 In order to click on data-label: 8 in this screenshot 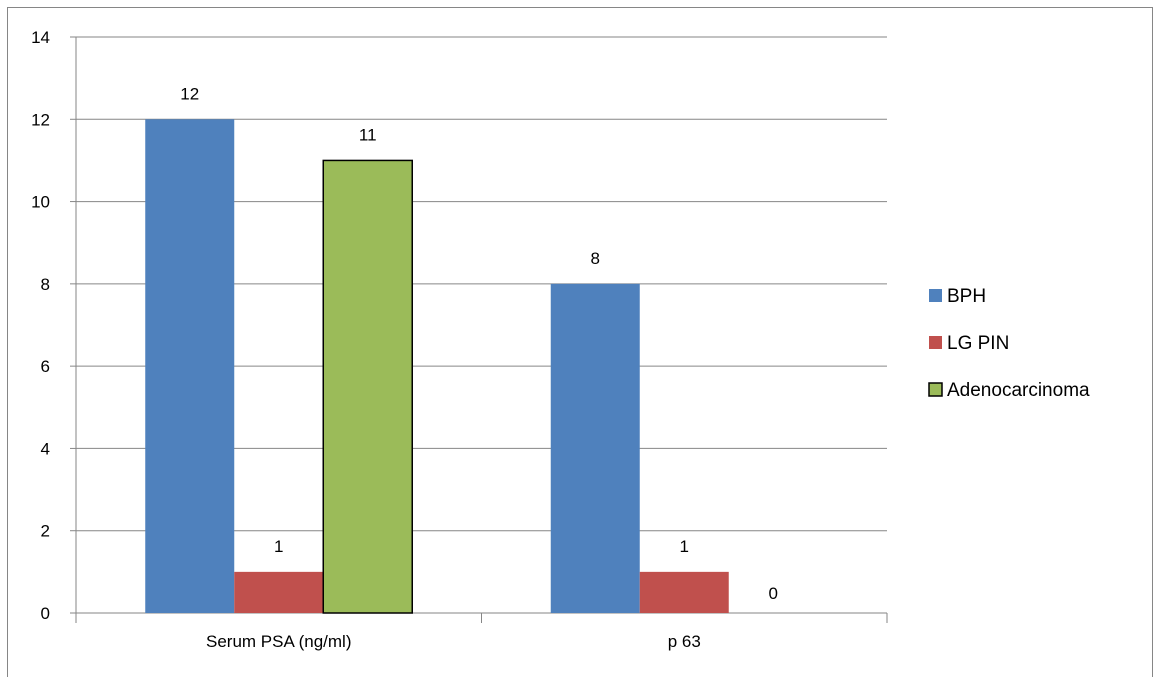, I will do `click(595, 258)`.